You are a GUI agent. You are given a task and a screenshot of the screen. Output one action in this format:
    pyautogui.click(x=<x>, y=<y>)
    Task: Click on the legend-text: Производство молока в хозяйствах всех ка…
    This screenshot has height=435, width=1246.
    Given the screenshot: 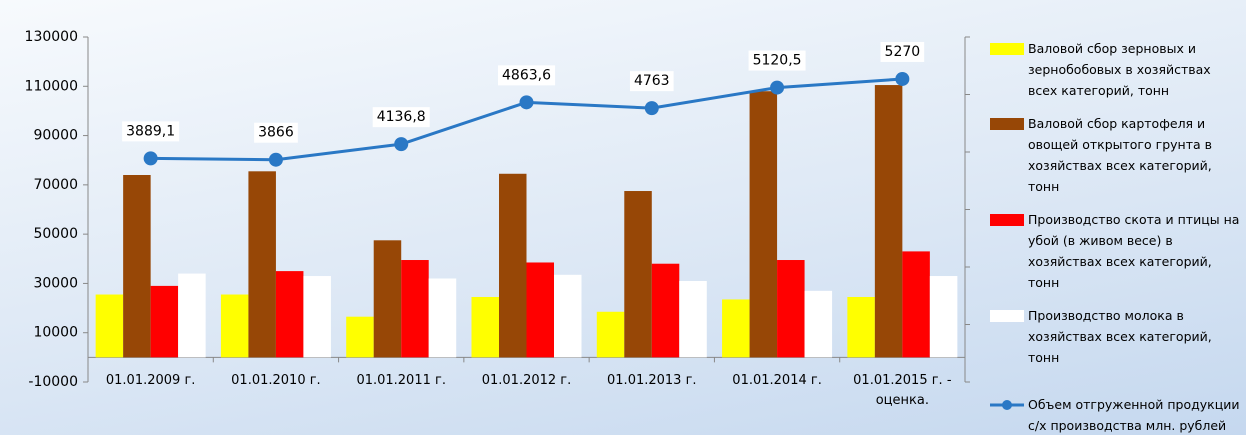 What is the action you would take?
    pyautogui.click(x=1120, y=336)
    